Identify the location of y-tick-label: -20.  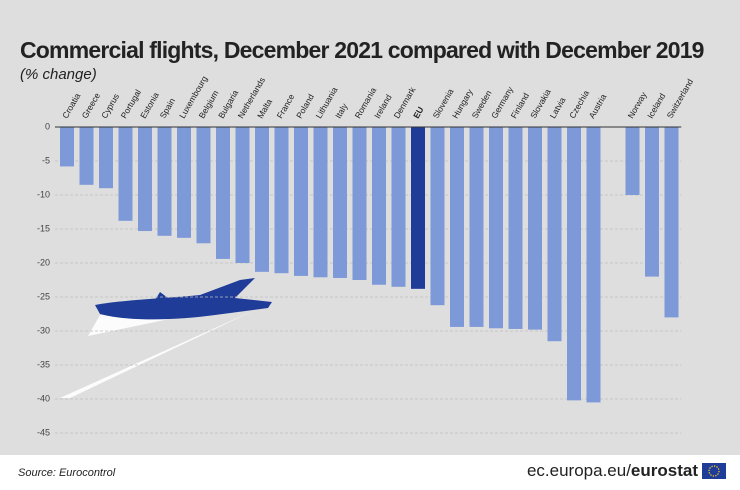
(43, 262).